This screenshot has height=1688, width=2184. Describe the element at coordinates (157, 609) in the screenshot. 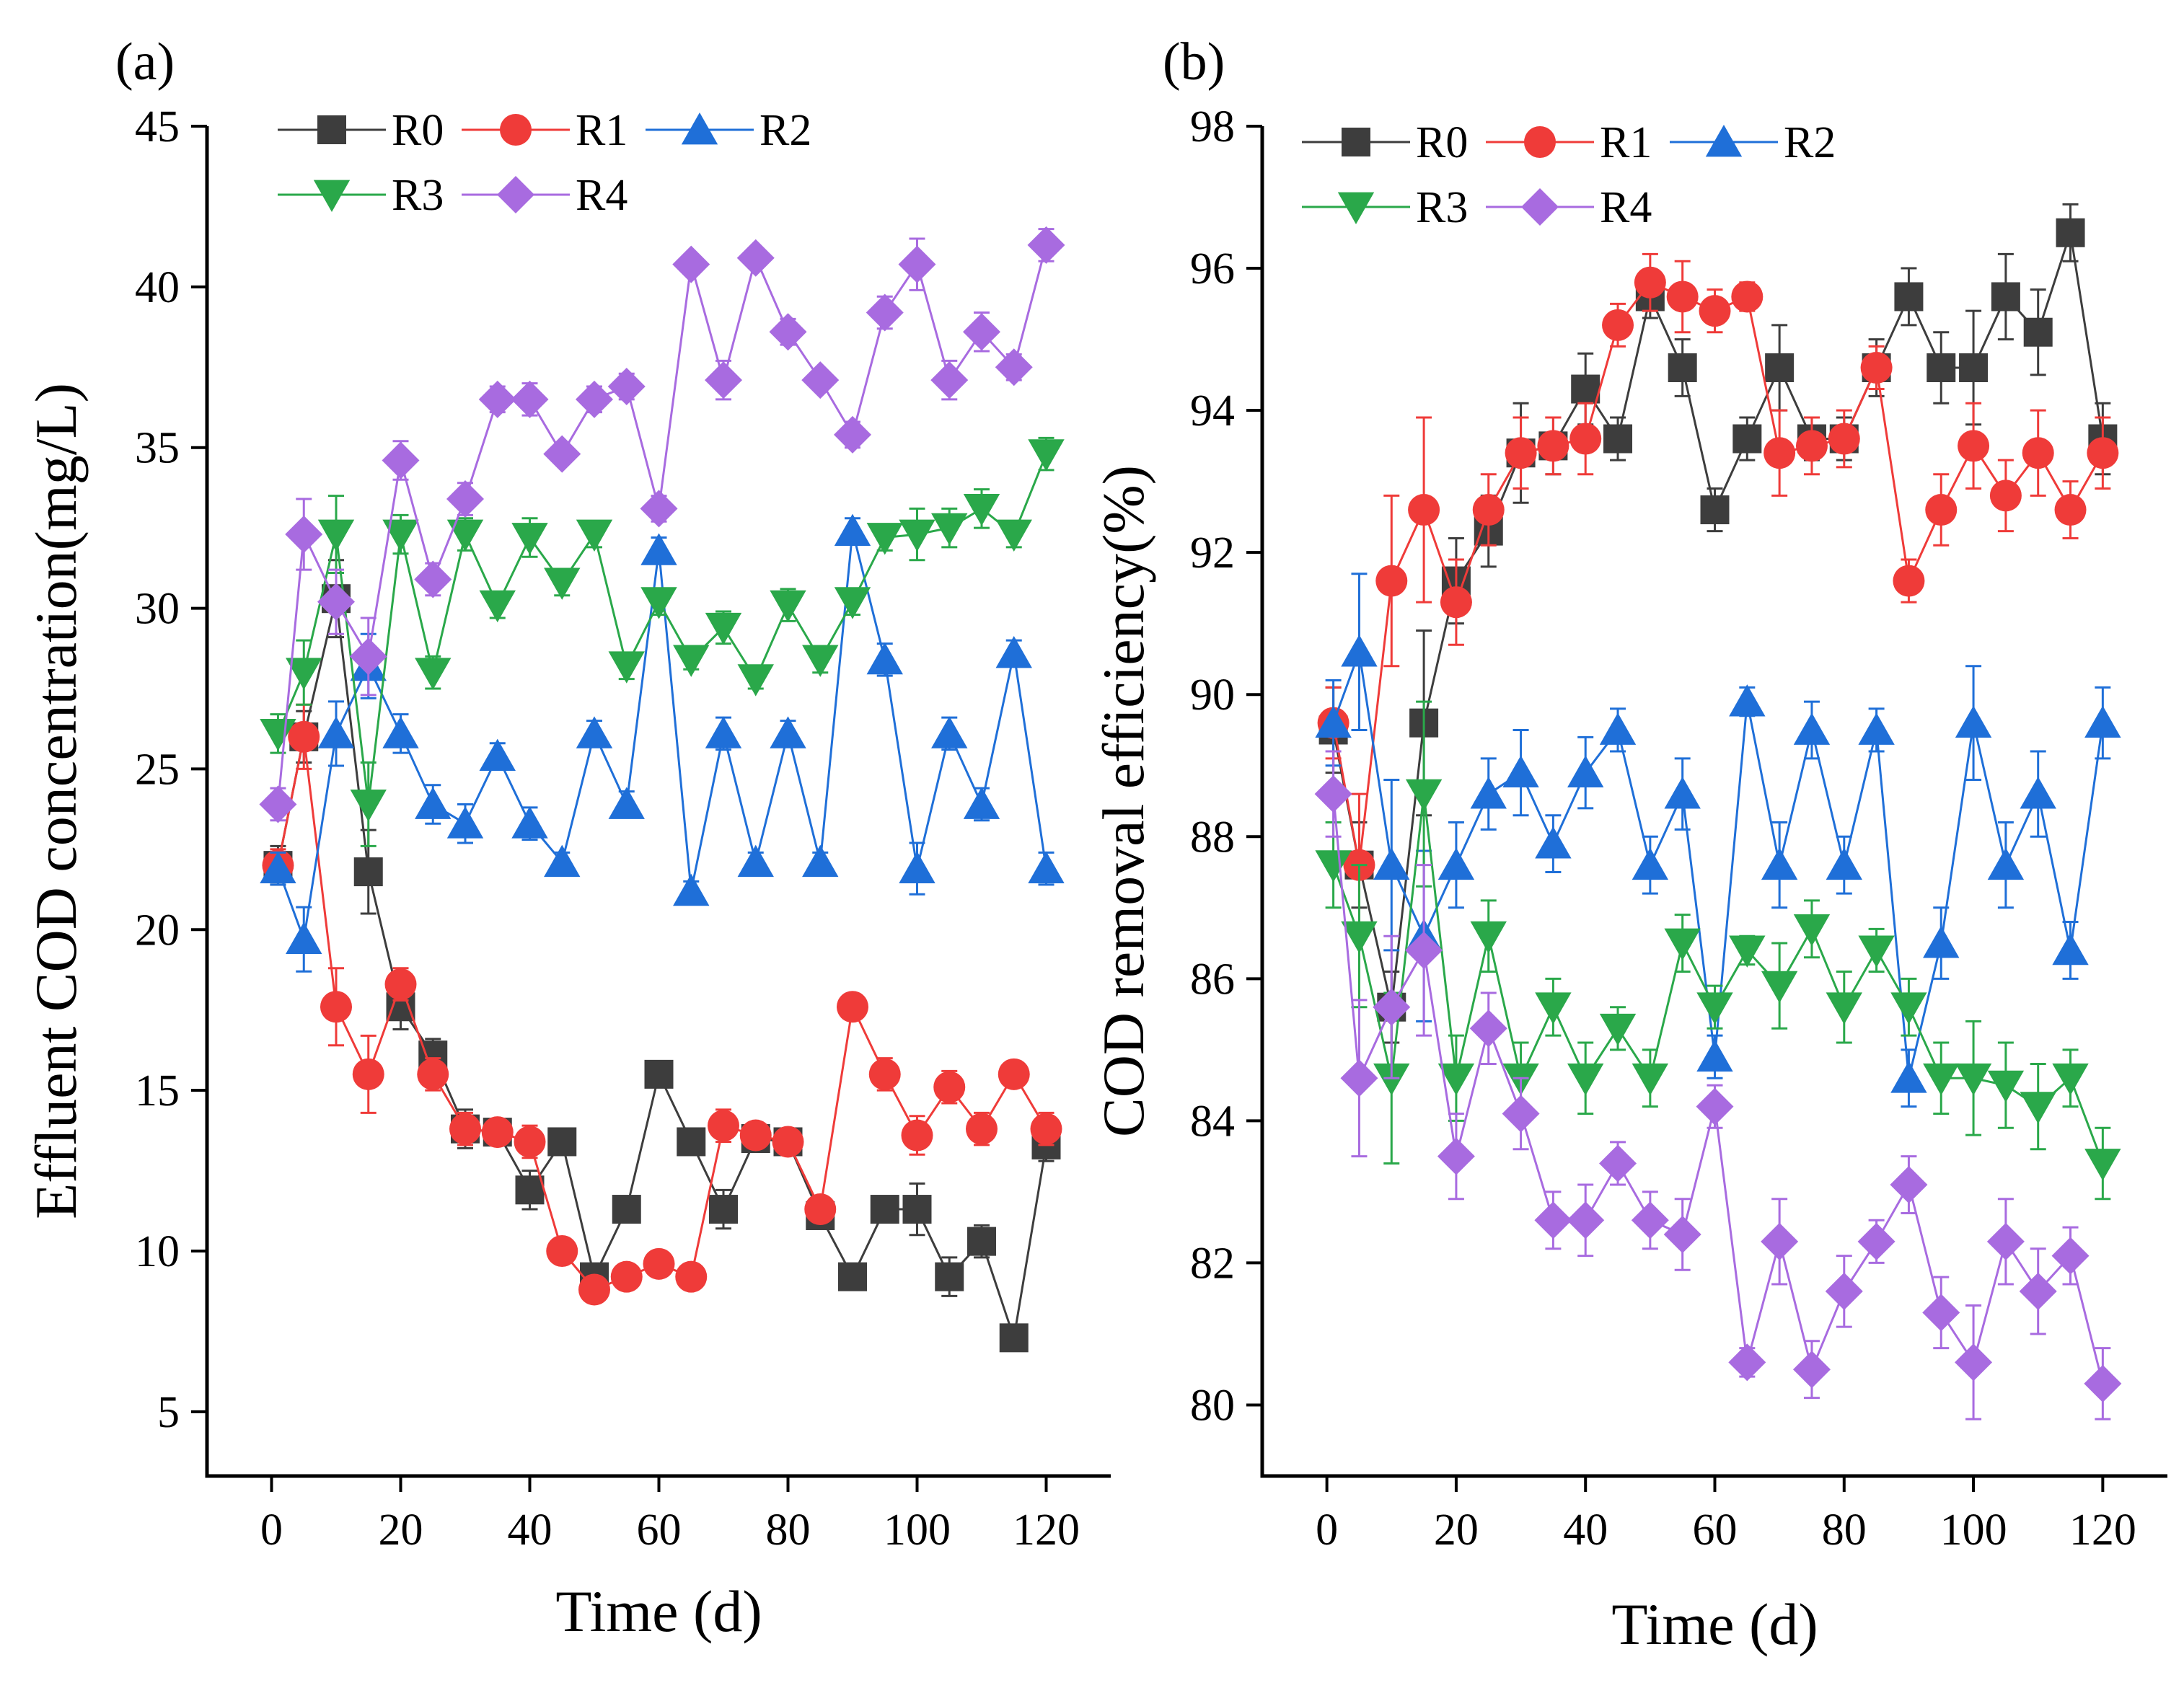

I see `y-tick-label: 30` at that location.